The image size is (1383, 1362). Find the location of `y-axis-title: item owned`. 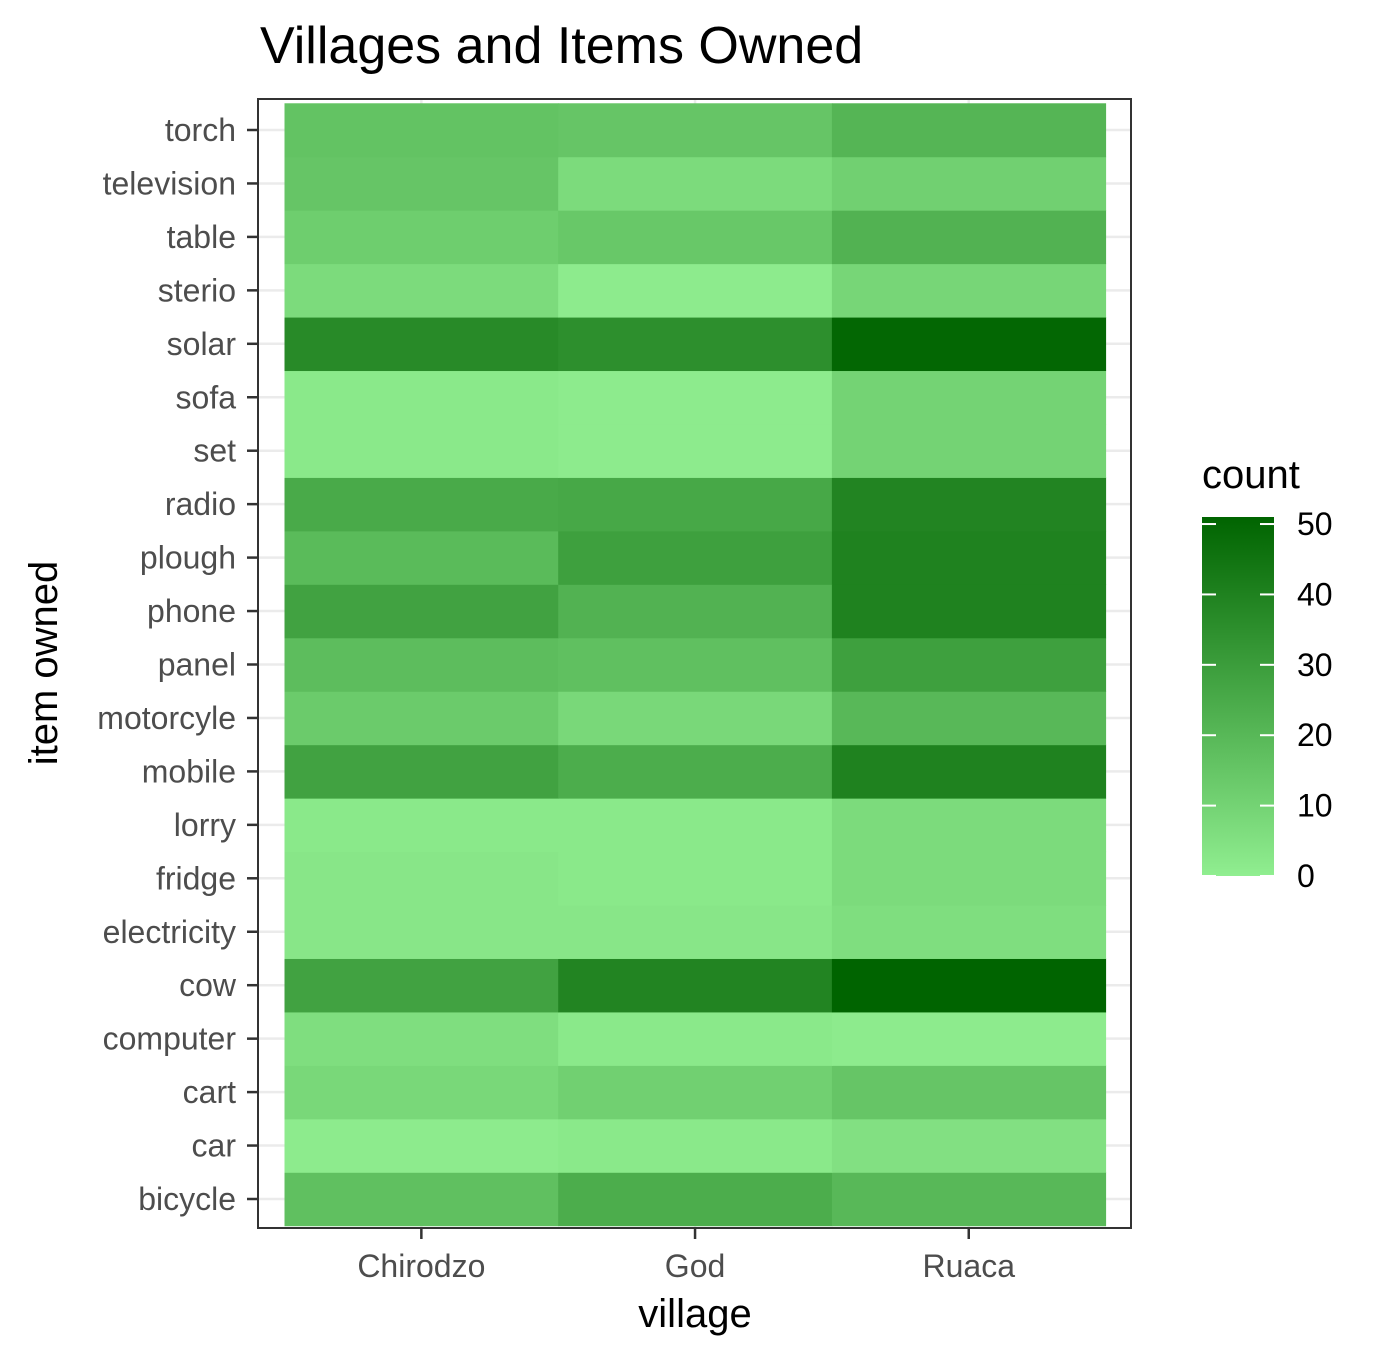

y-axis-title: item owned is located at coordinates (44, 663).